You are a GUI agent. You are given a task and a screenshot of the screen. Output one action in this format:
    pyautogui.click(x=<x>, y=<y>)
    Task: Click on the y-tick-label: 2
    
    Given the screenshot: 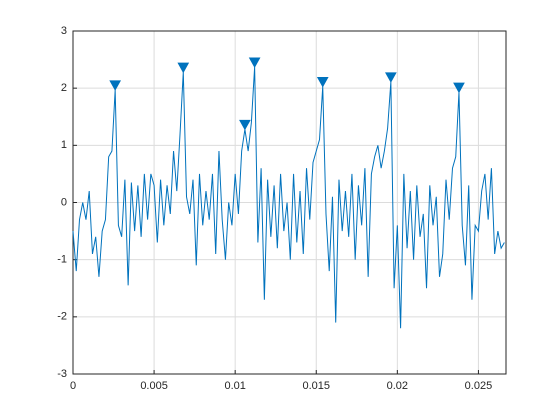 What is the action you would take?
    pyautogui.click(x=64, y=88)
    